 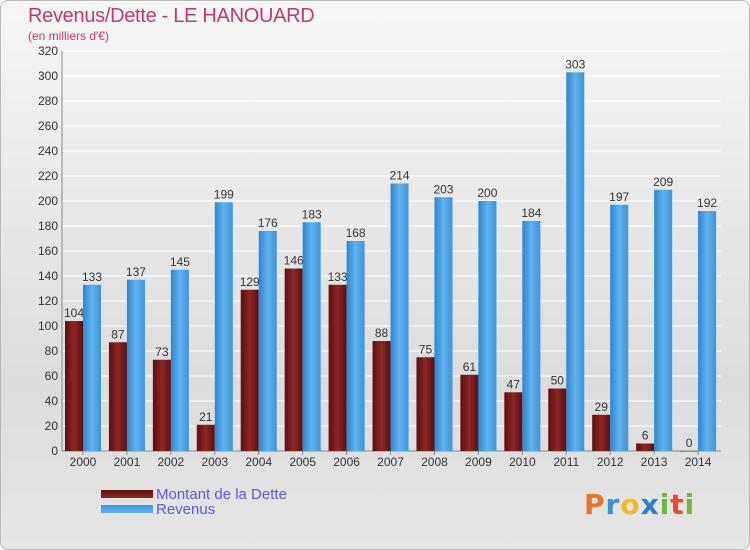 I want to click on y-tick-label: 80, so click(x=52, y=351).